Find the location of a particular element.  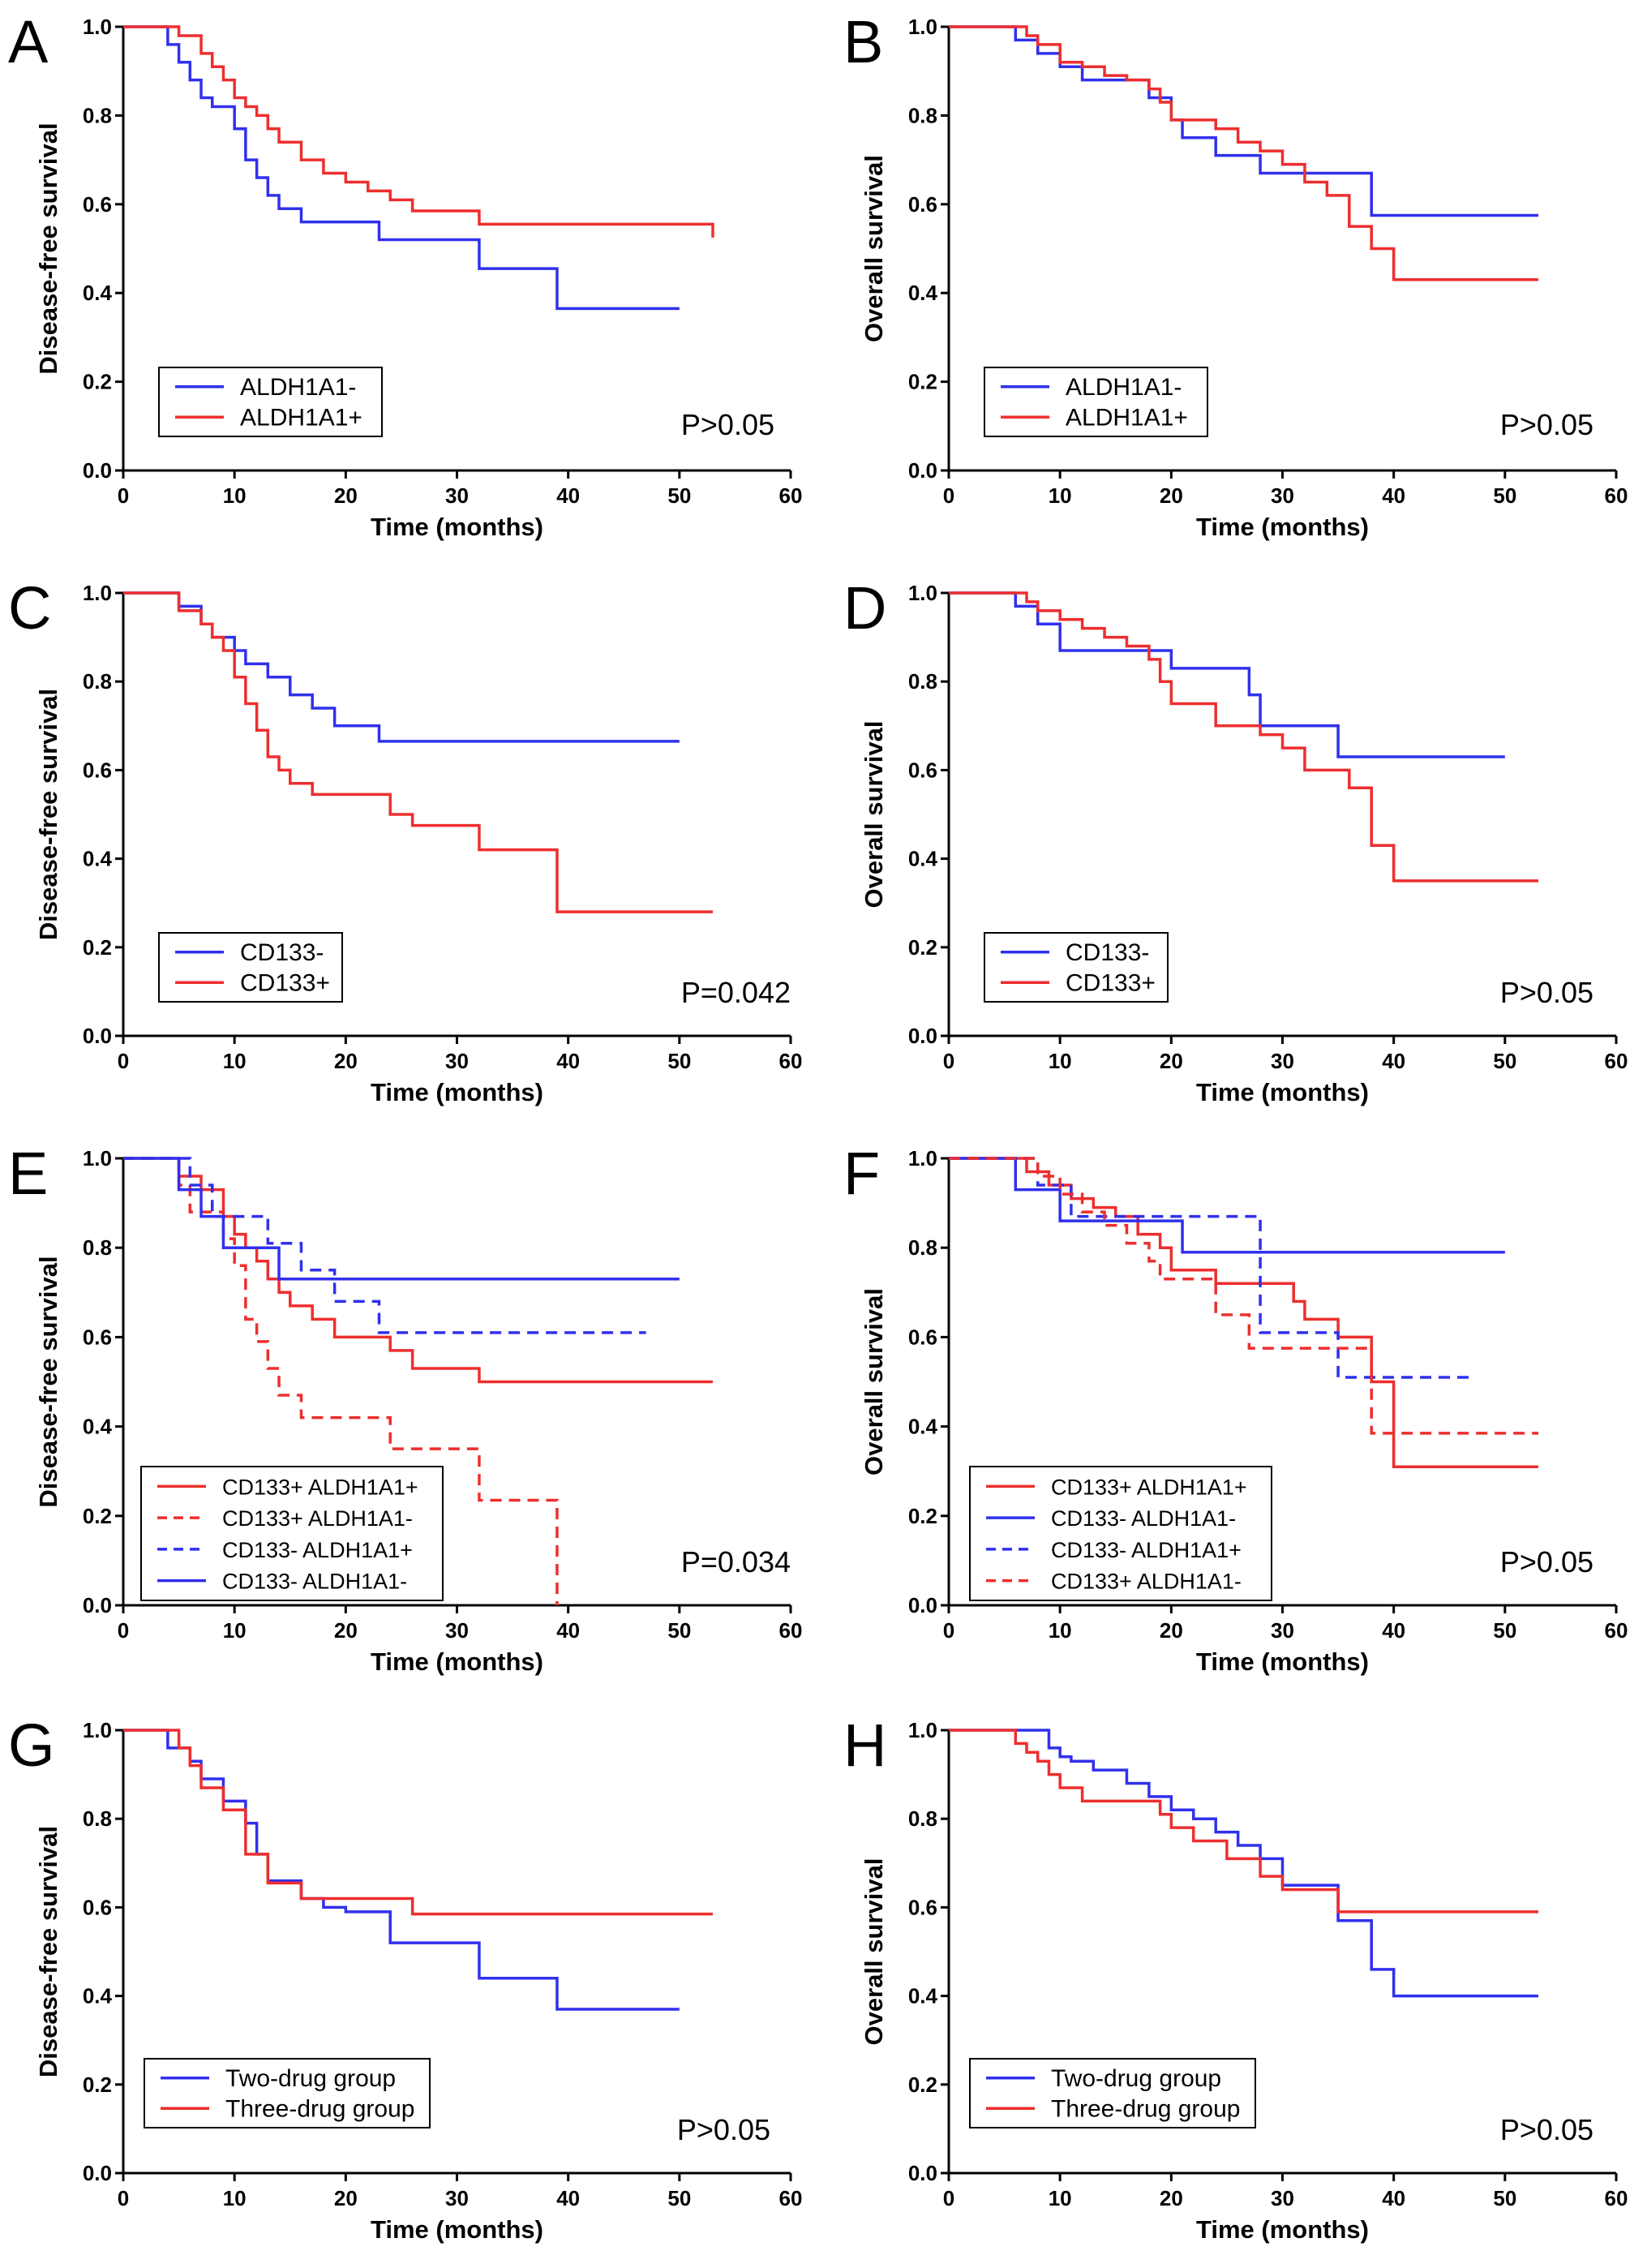

panel-letter: A is located at coordinates (28, 41).